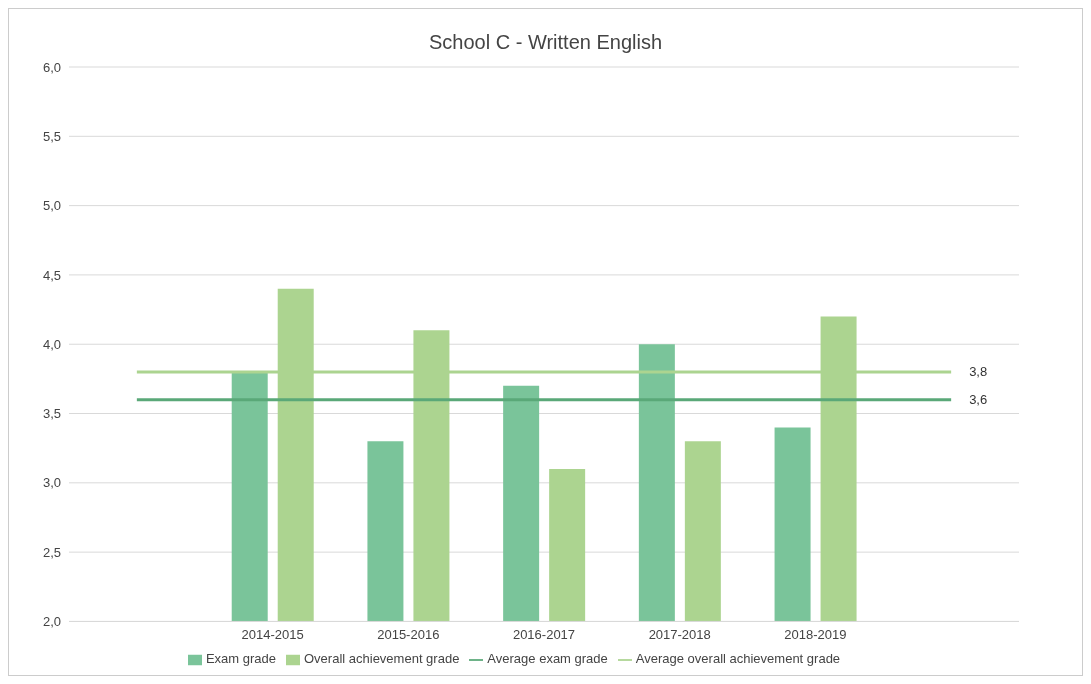 Image resolution: width=1091 pixels, height=684 pixels. Describe the element at coordinates (978, 399) in the screenshot. I see `data-label: 3,6` at that location.